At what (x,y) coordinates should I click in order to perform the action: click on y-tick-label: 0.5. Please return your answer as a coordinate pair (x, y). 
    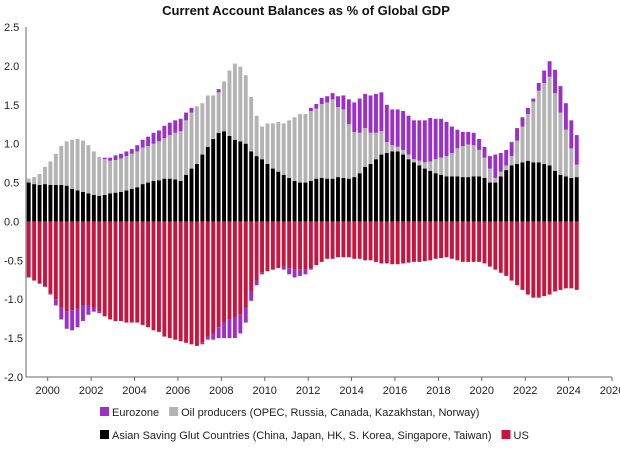
    Looking at the image, I should click on (11, 184).